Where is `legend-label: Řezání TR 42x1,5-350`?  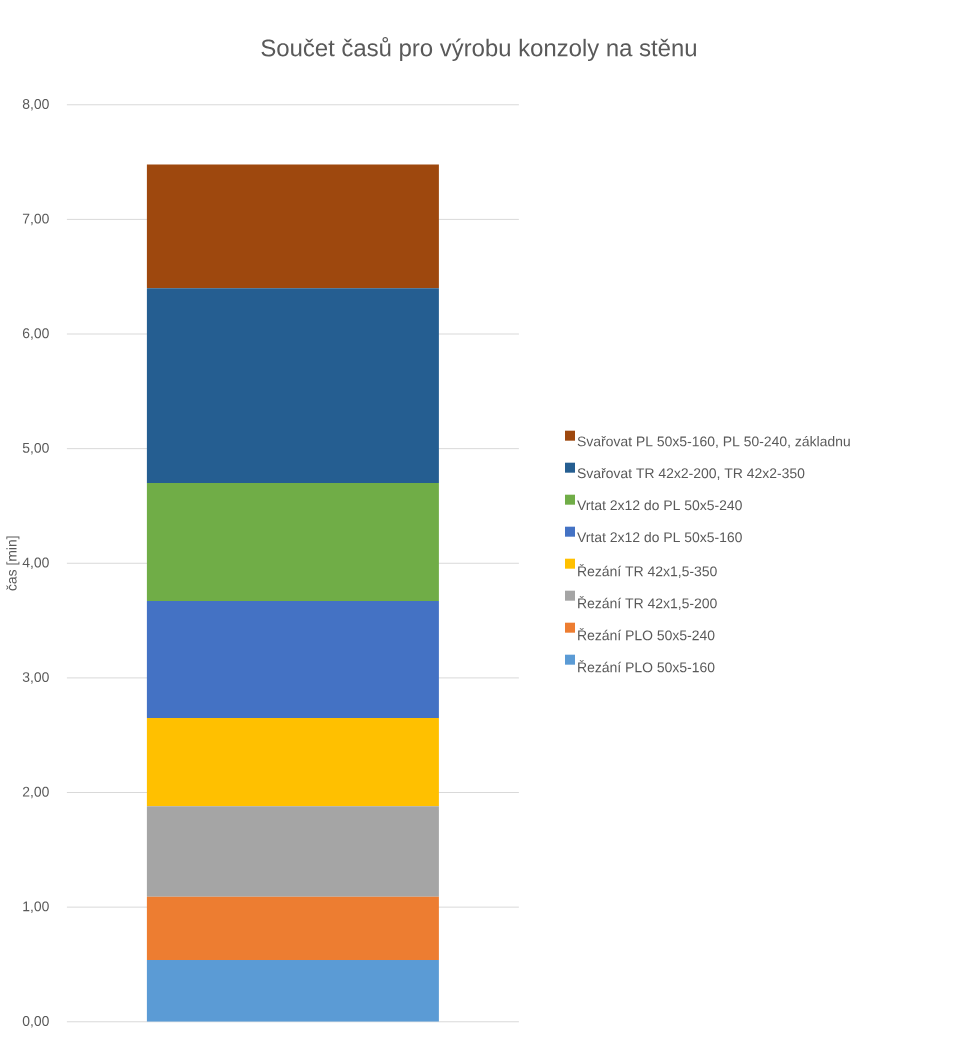 legend-label: Řezání TR 42x1,5-350 is located at coordinates (647, 570).